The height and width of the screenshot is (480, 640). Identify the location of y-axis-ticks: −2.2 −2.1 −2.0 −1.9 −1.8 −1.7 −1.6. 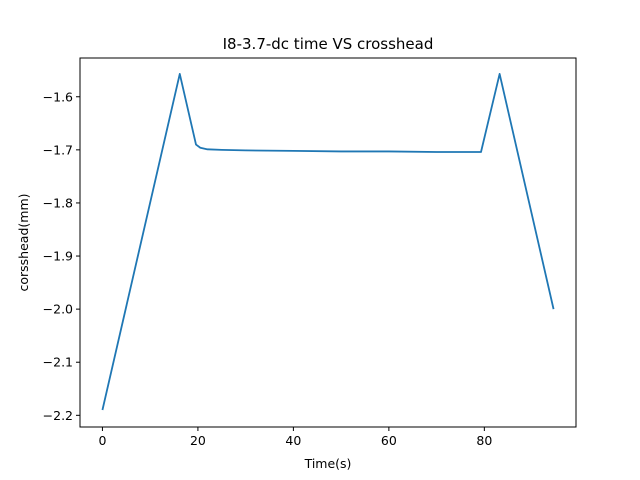
(61, 256).